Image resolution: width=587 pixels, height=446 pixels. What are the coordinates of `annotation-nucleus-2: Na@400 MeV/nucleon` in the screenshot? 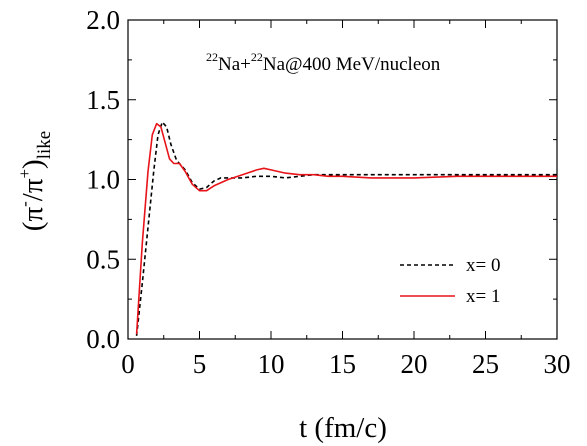 It's located at (352, 64).